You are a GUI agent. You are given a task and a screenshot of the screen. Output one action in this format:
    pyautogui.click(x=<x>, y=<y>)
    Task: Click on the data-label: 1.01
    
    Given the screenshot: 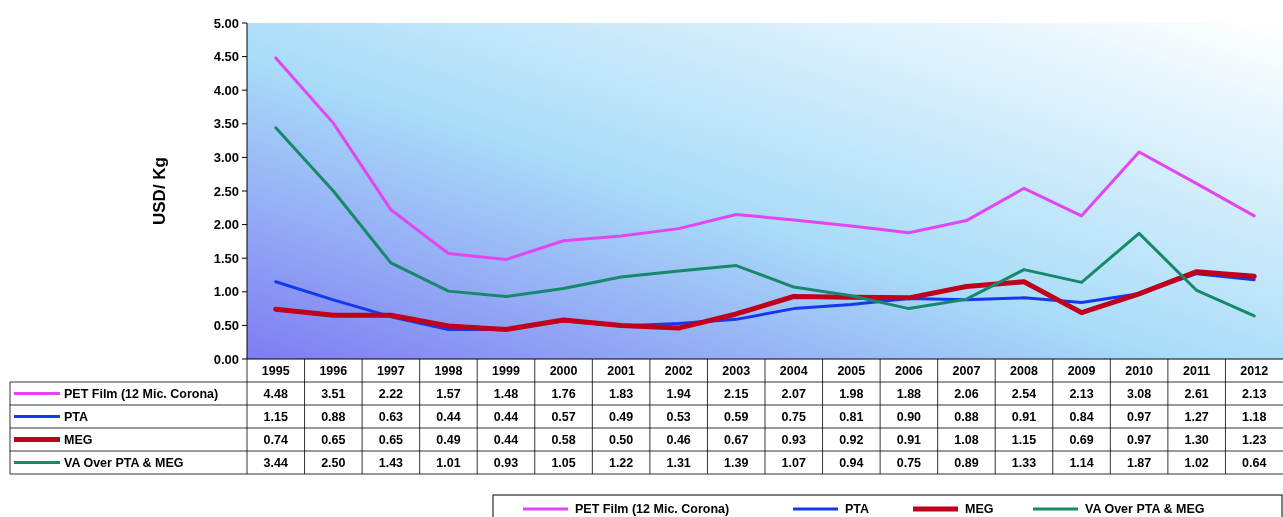 What is the action you would take?
    pyautogui.click(x=448, y=462)
    